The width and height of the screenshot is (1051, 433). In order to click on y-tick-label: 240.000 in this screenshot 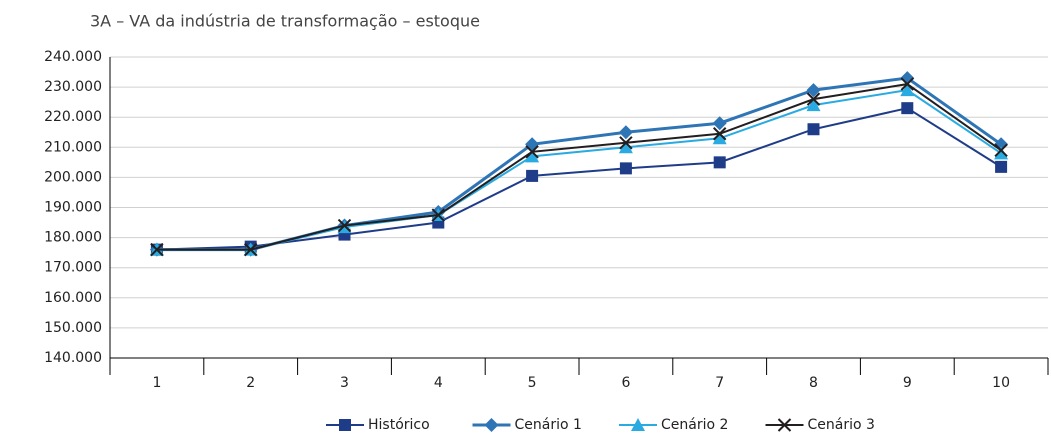, I will do `click(73, 57)`.